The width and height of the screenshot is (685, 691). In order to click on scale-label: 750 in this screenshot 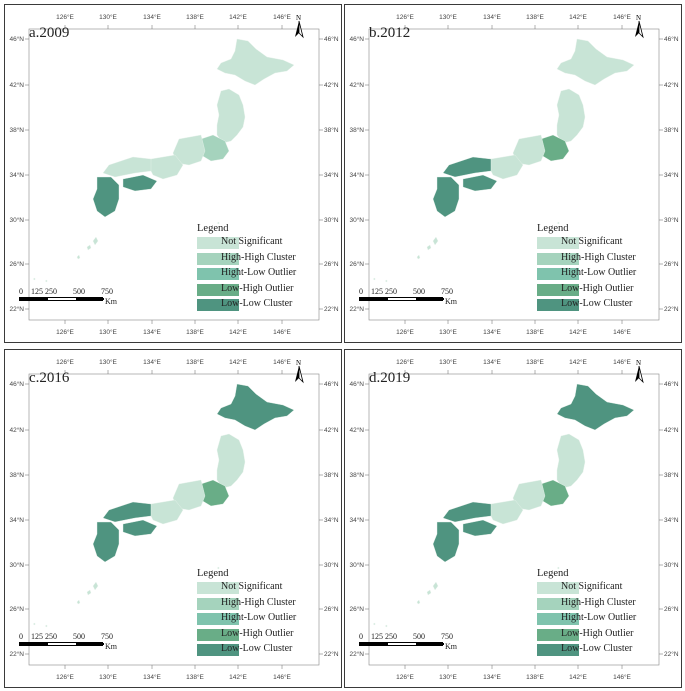, I will do `click(107, 291)`.